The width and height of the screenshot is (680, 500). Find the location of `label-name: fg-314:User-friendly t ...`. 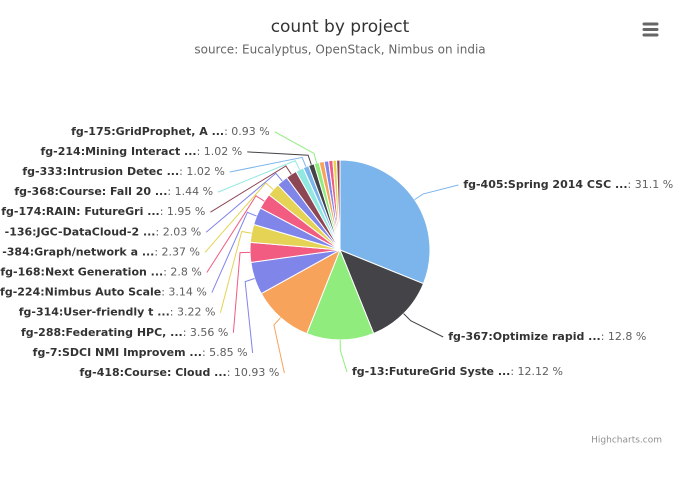

label-name: fg-314:User-friendly t ... is located at coordinates (94, 312).